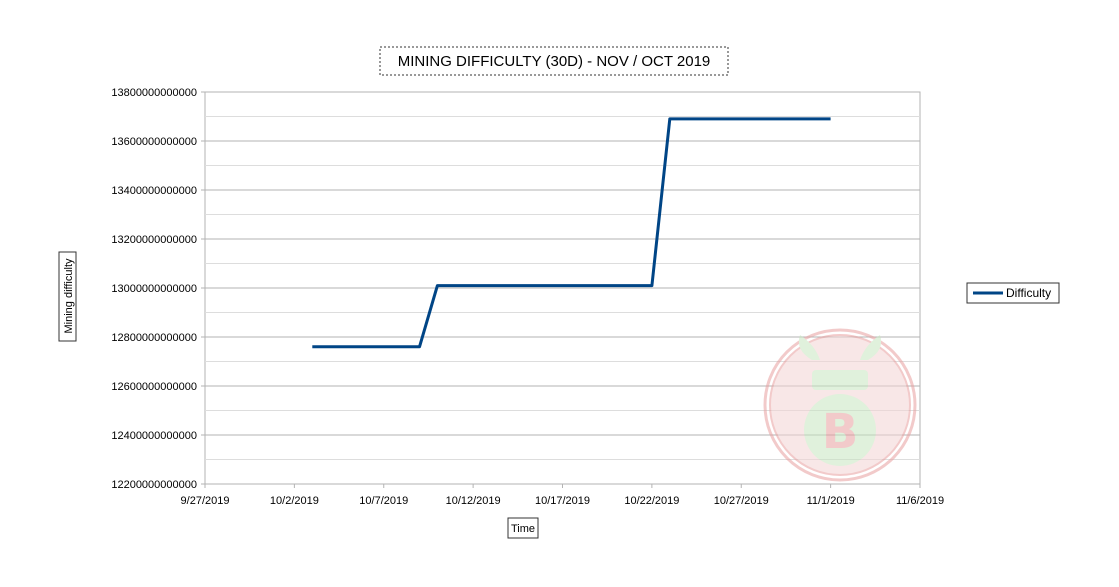 Image resolution: width=1119 pixels, height=587 pixels. I want to click on y-tick-label: 13400000000000, so click(154, 191).